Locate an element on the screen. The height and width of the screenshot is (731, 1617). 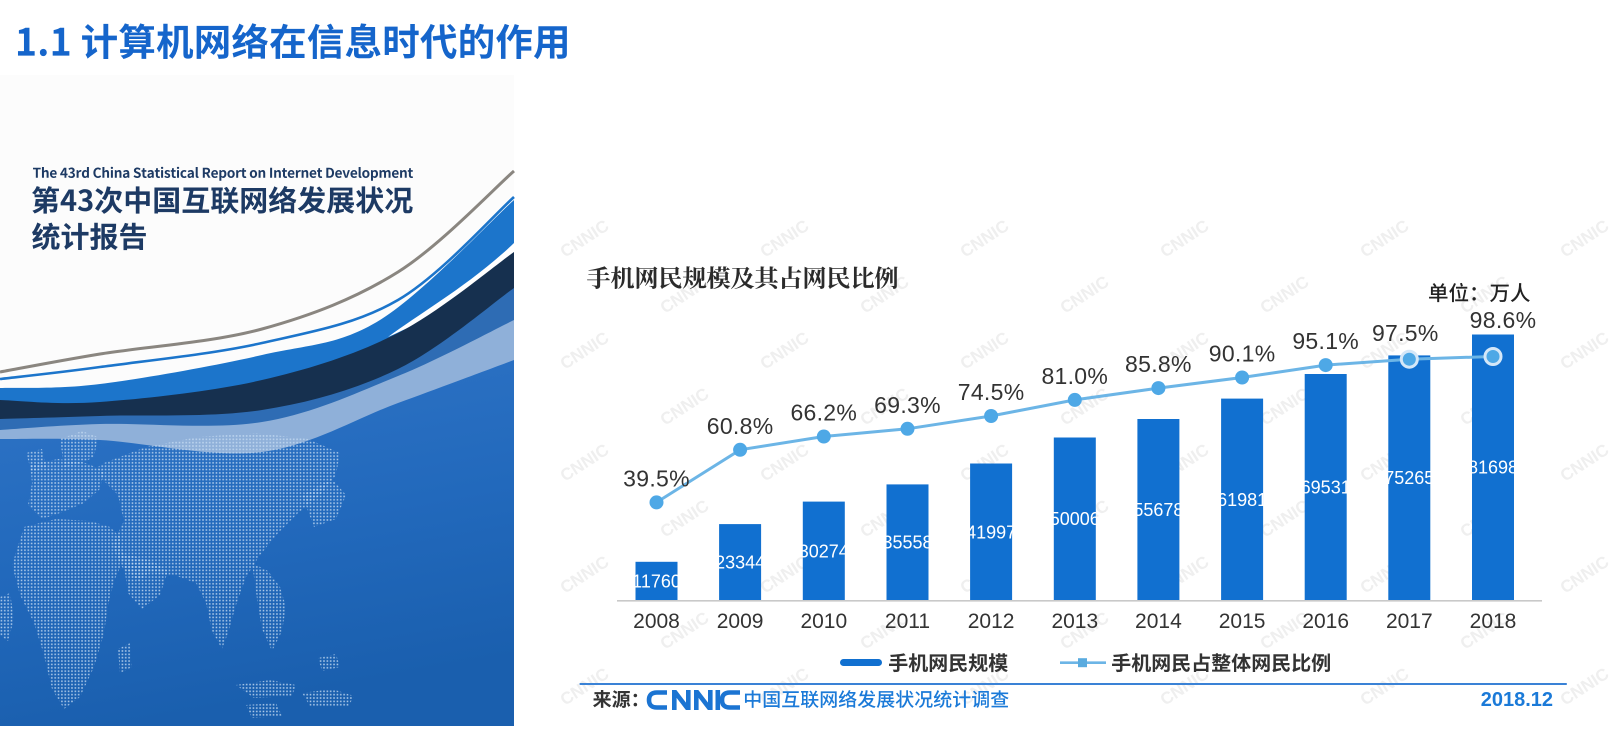
svg-text: 95.1% is located at coordinates (1325, 341).